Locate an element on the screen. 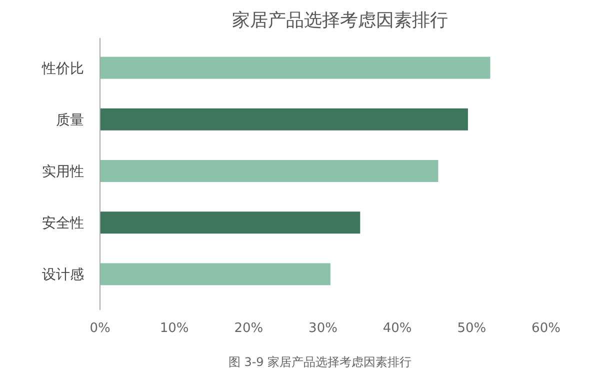  x-tick-label: 50% is located at coordinates (471, 328).